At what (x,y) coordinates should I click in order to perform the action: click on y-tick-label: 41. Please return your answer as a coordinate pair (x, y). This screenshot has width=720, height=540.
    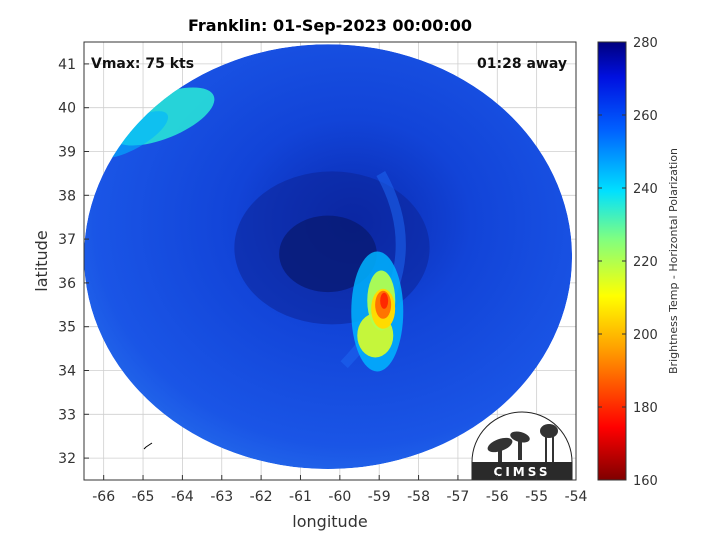
    Looking at the image, I should click on (67, 65).